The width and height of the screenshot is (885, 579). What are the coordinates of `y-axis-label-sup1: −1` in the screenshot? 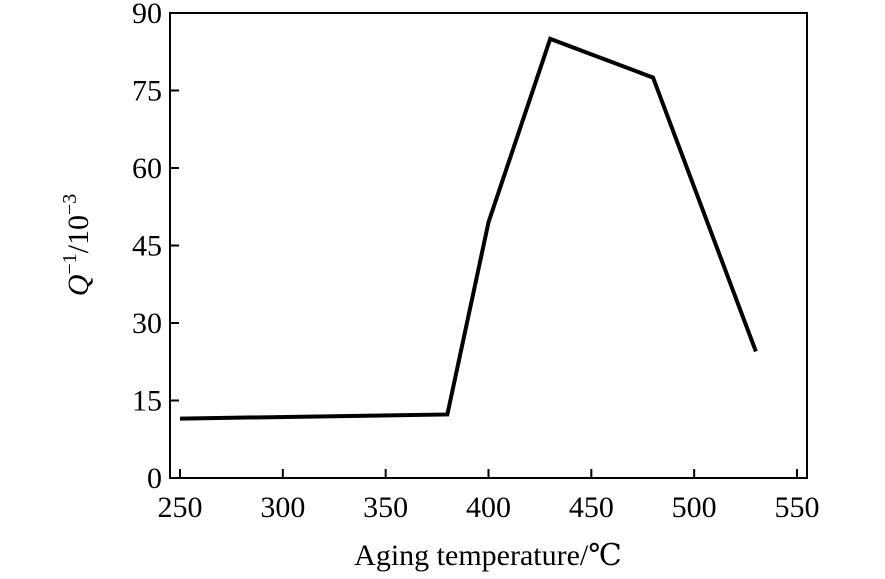 It's located at (70, 263).